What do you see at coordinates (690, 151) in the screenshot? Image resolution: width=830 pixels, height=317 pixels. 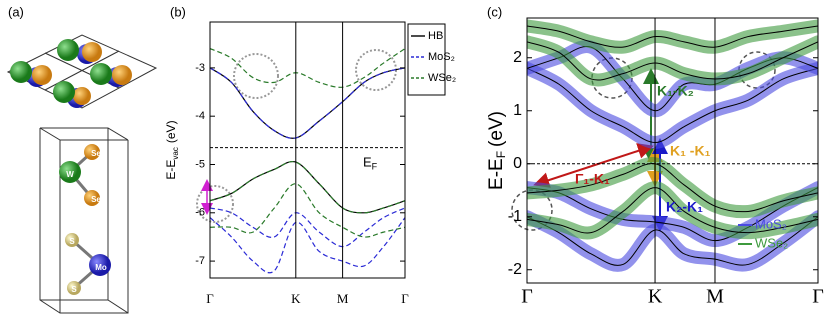 I see `transition-label: K₁ -K₁` at bounding box center [690, 151].